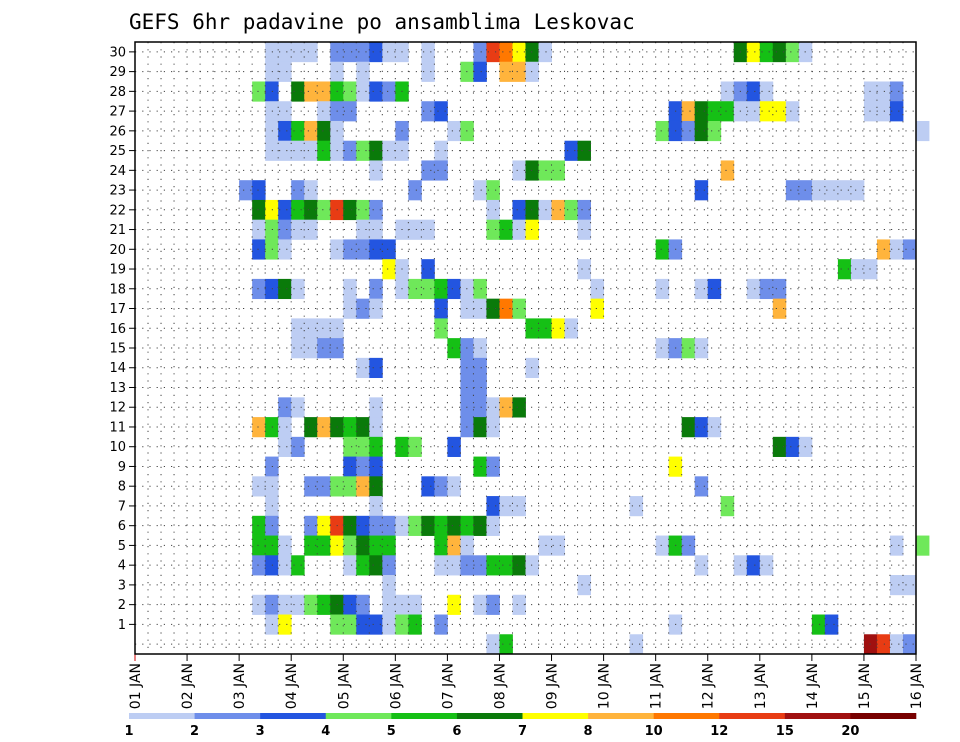  I want to click on colorbar-label: 10, so click(654, 731).